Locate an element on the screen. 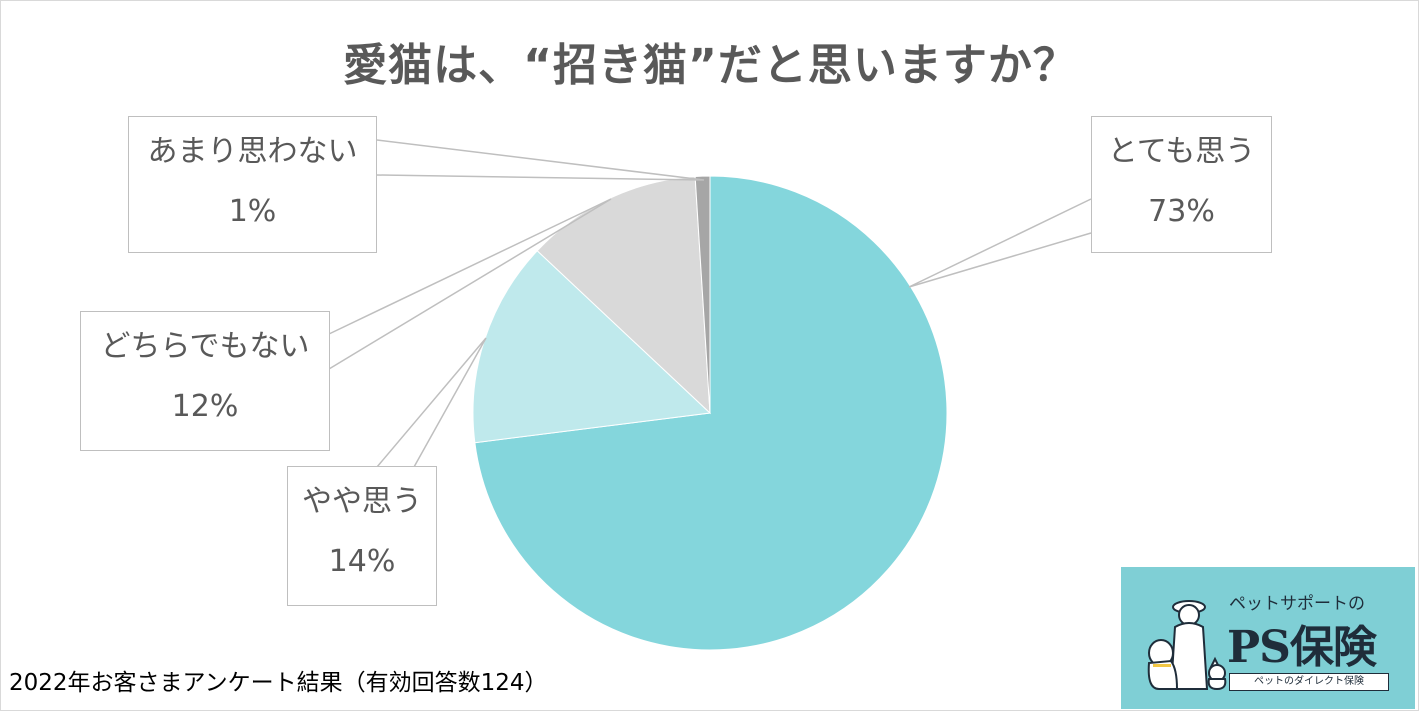 The width and height of the screenshot is (1419, 712). chart-title: 愛猫は、“招き猫”だと思いますか？ is located at coordinates (710, 65).